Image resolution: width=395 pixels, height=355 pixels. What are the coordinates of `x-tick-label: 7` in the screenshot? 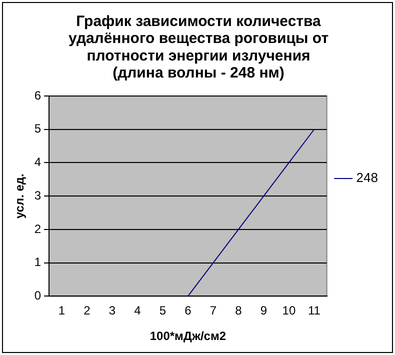 It's located at (213, 311).